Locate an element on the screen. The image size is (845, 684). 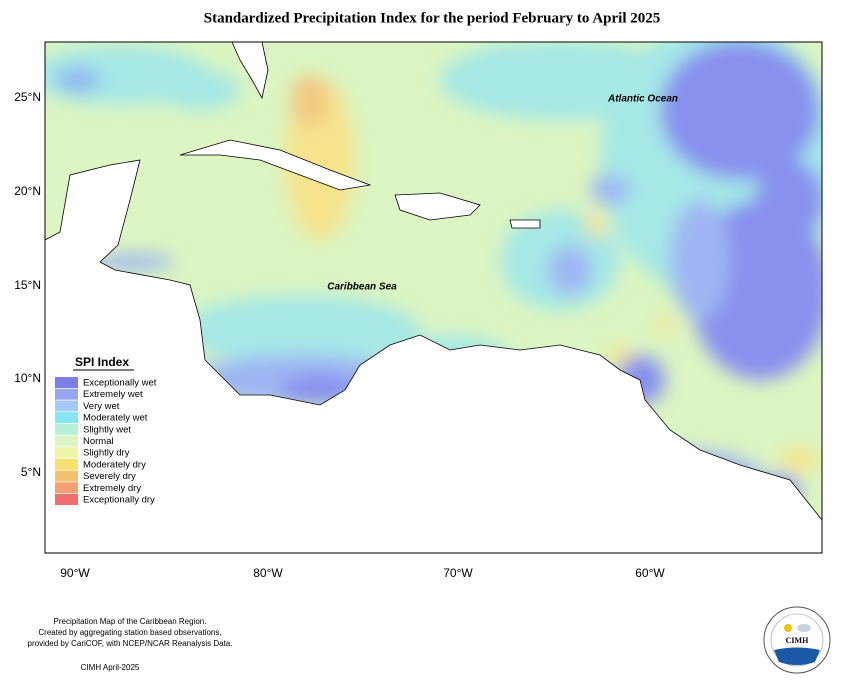
lat-labels: 25°N 20°N 15°N 10°N 5°N is located at coordinates (27, 284).